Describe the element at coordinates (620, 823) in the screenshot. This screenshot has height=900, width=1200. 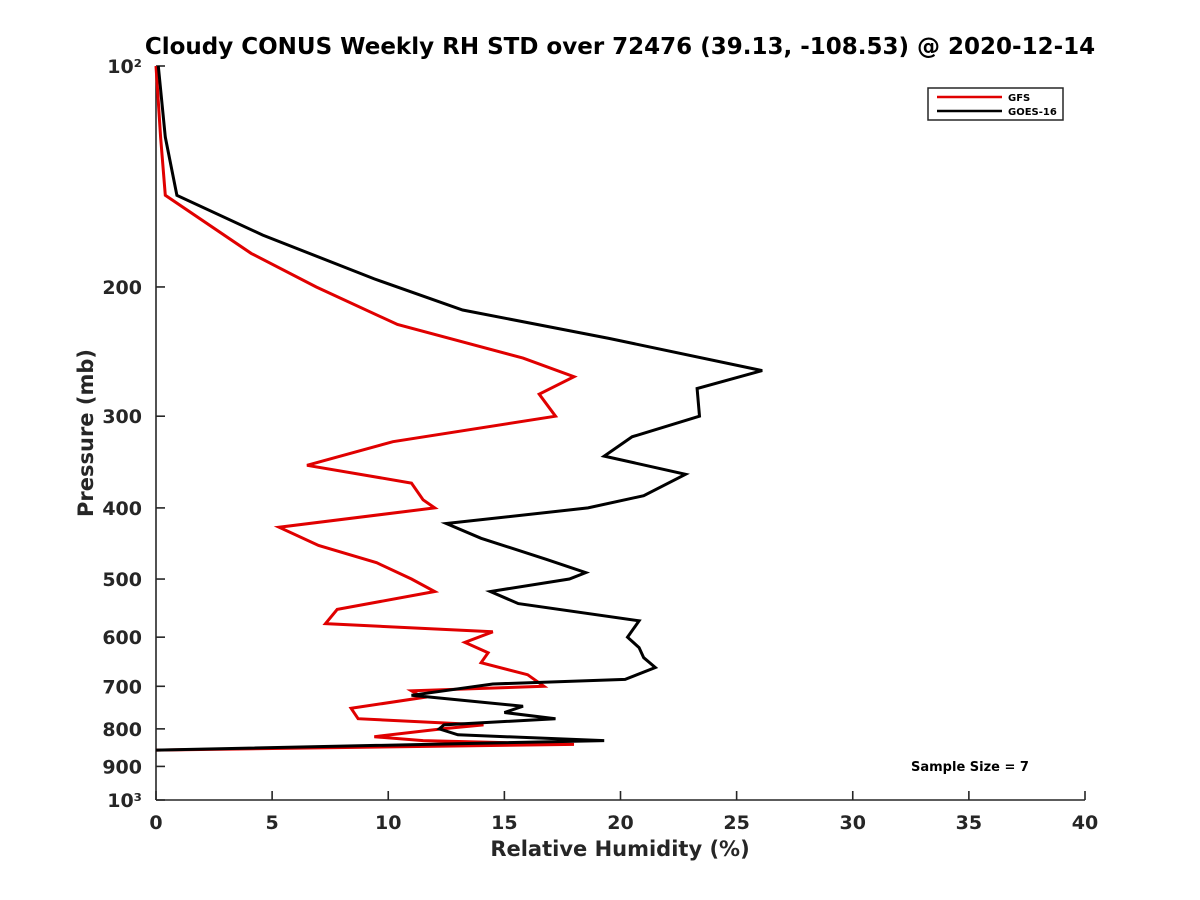
I see `x-tick-label: 20` at that location.